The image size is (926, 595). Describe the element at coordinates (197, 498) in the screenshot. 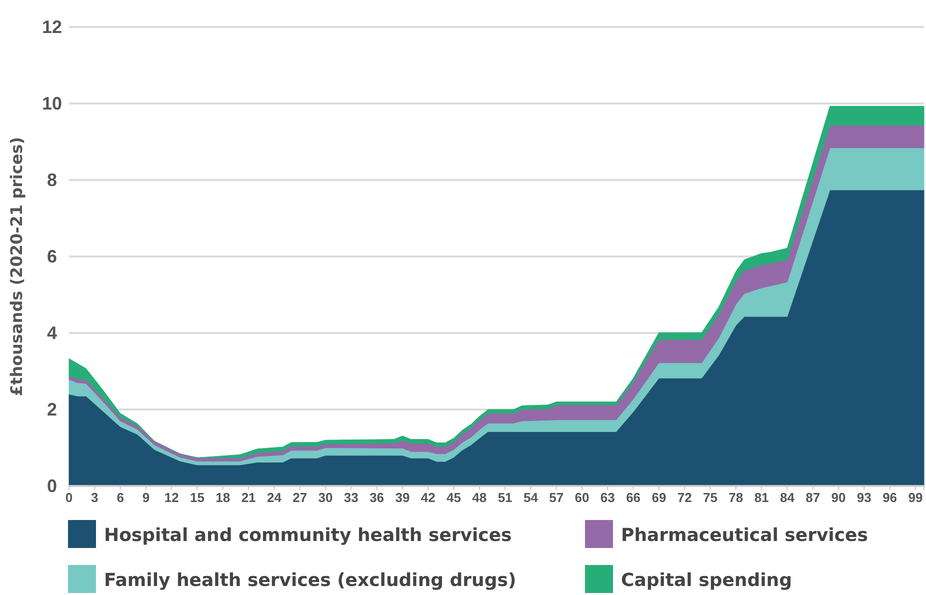

I see `x-tick-label: 15` at that location.